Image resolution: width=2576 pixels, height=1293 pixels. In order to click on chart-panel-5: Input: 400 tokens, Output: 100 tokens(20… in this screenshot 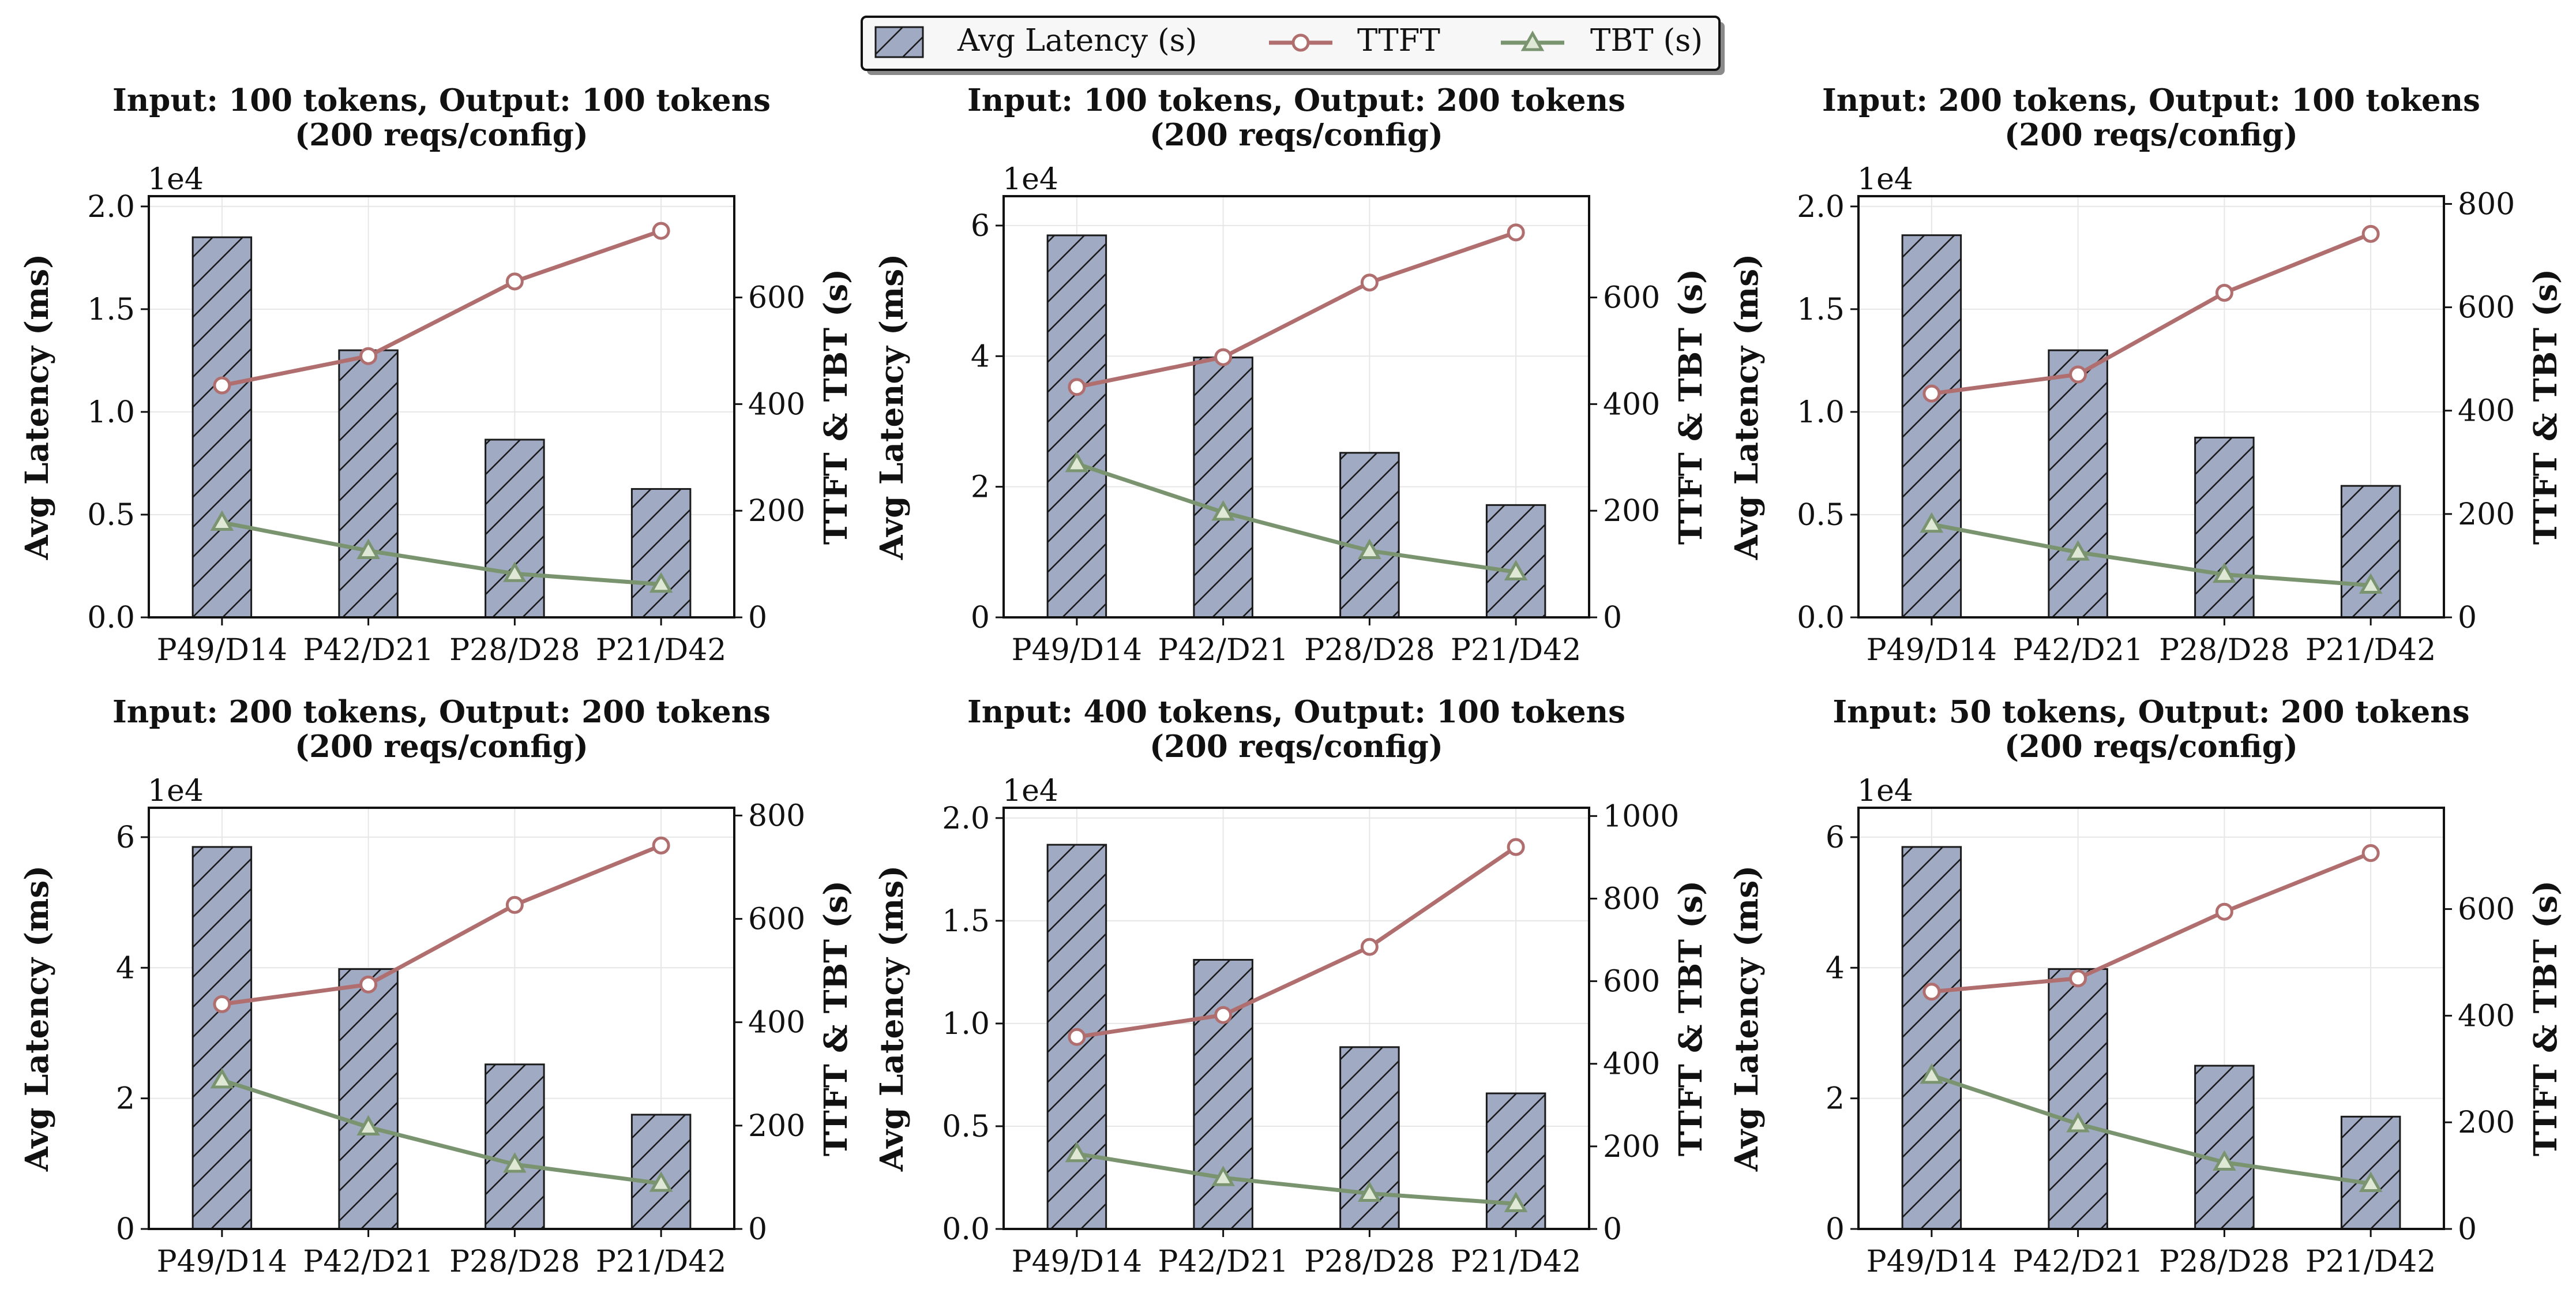, I will do `click(1291, 986)`.